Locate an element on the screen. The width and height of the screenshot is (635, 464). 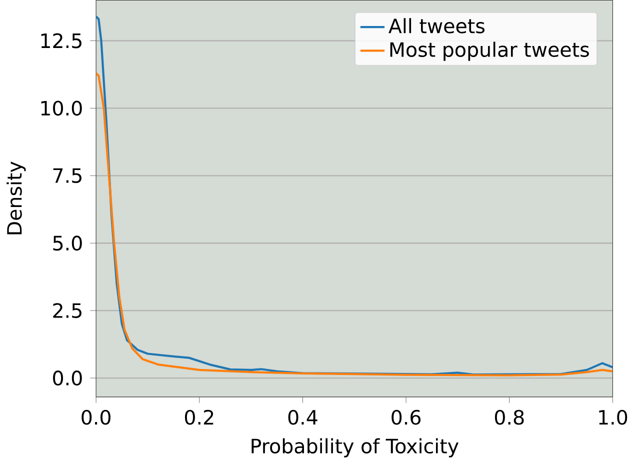
y-axis-title: Density is located at coordinates (16, 198).